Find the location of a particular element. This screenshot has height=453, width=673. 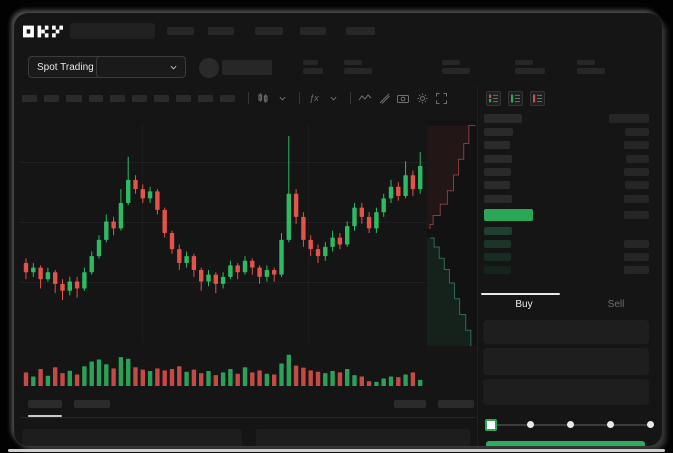

last-price-bar is located at coordinates (508, 215).